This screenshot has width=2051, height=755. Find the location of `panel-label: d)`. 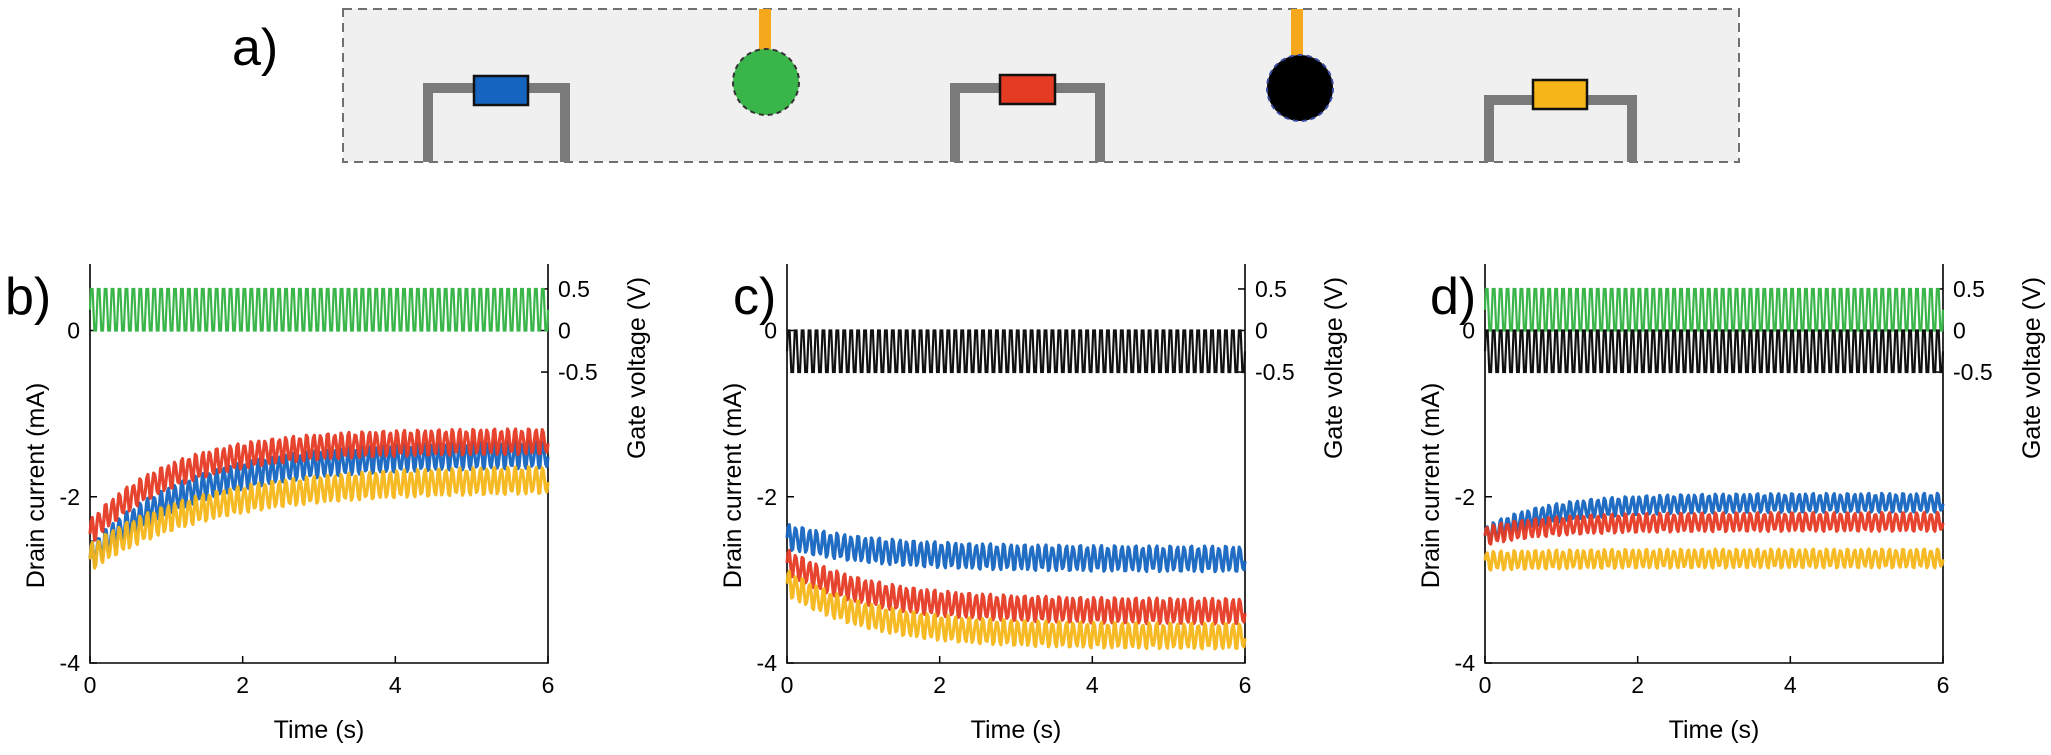

panel-label: d) is located at coordinates (1453, 297).